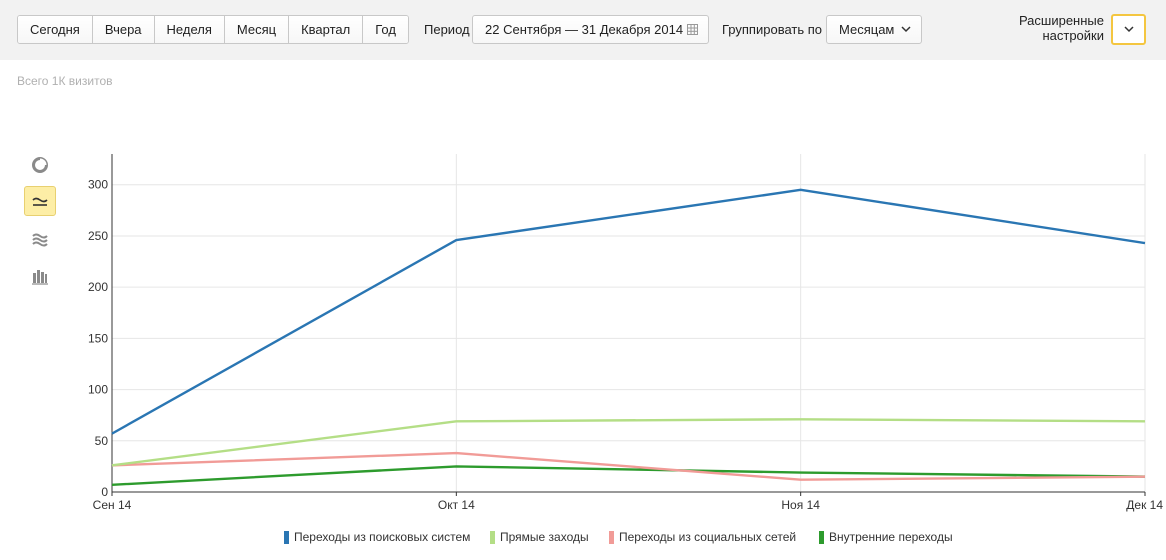  What do you see at coordinates (544, 537) in the screenshot?
I see `legend-label: Прямые заходы` at bounding box center [544, 537].